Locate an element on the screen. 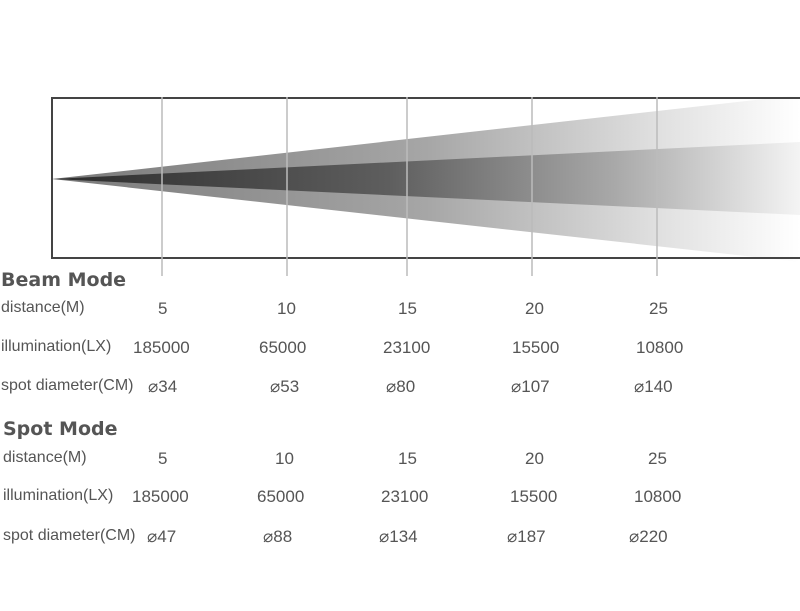 The height and width of the screenshot is (611, 800). inner-beam-core is located at coordinates (426, 178).